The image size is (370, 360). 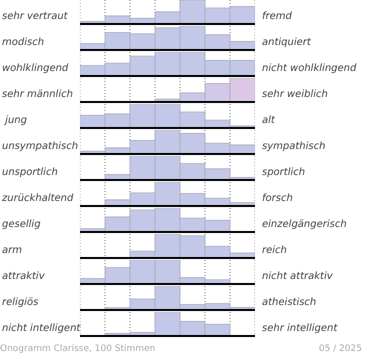 I want to click on y2-axis-title: reich, so click(x=274, y=251).